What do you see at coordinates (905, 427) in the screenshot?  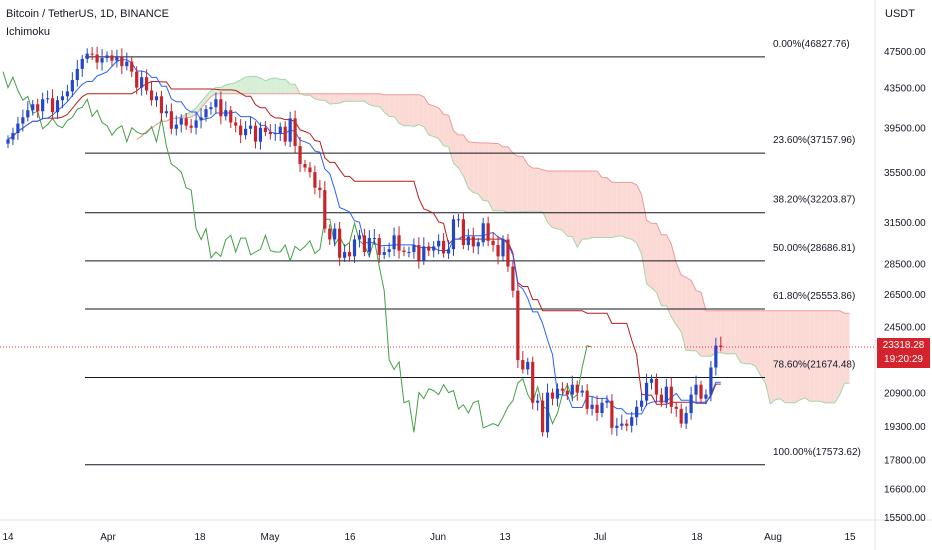 I see `price-tick-label: 19300.00` at bounding box center [905, 427].